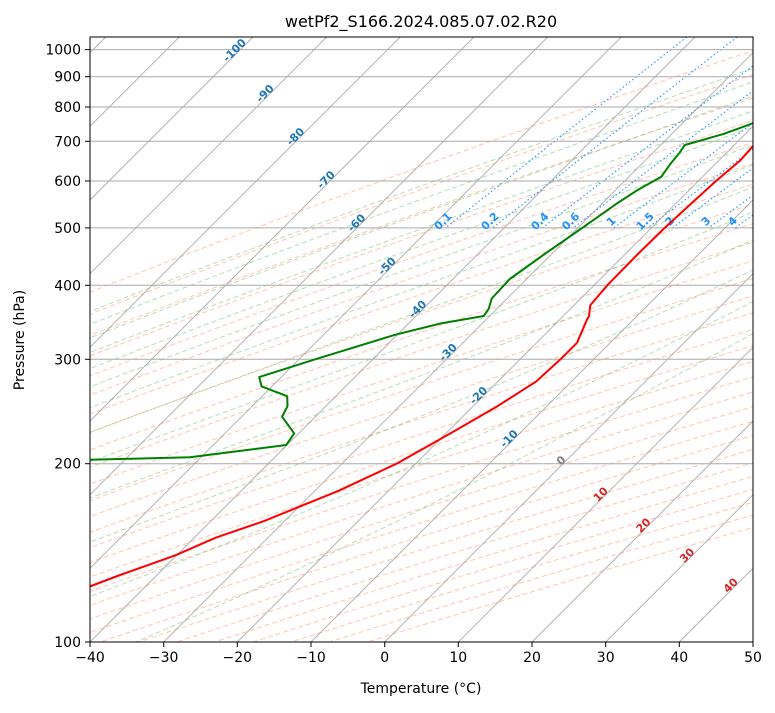 This screenshot has height=713, width=775. I want to click on x-tick-label: 20, so click(532, 658).